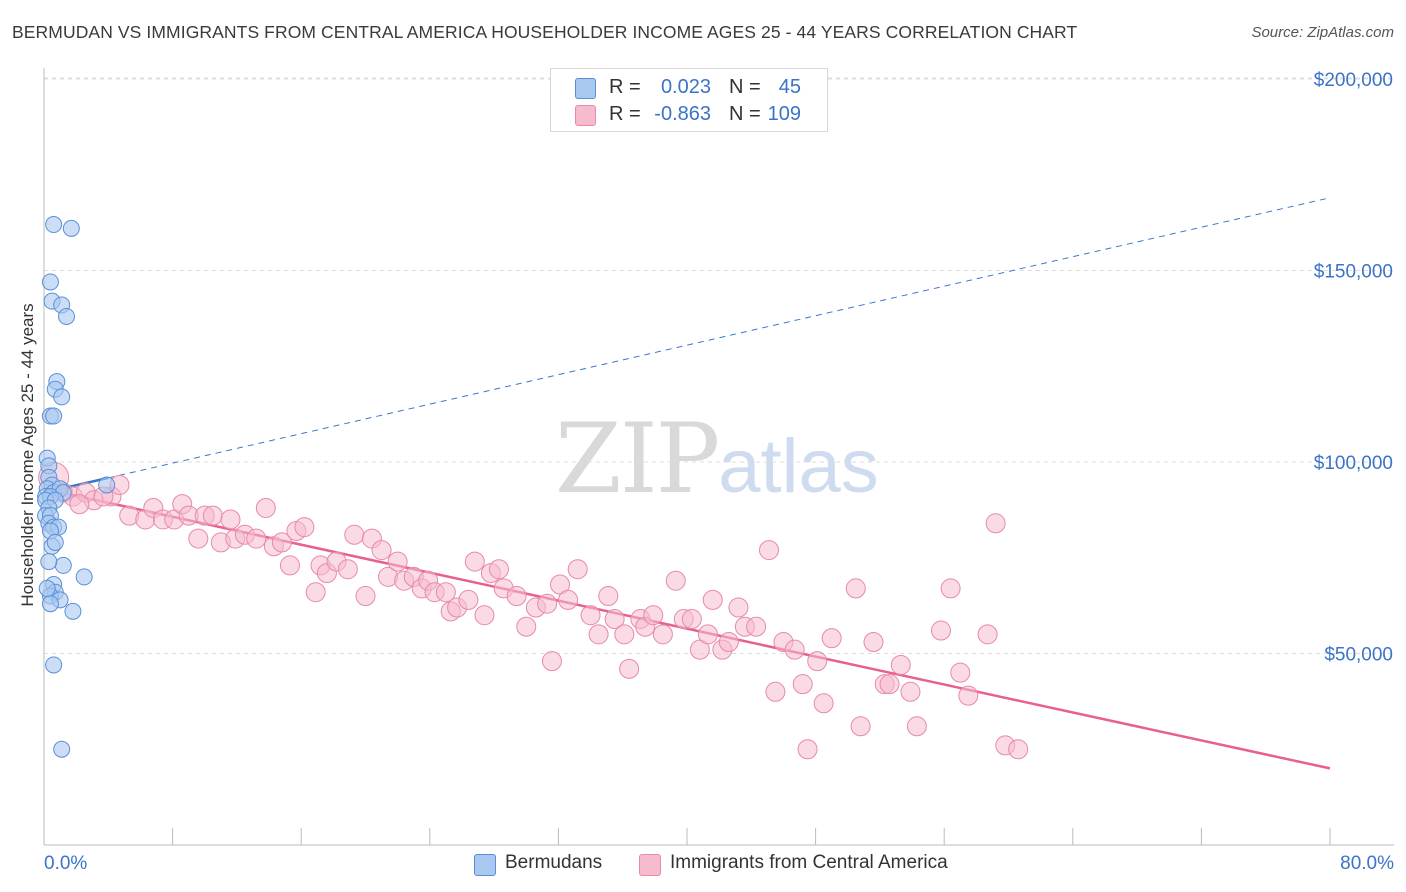 The height and width of the screenshot is (892, 1406). What do you see at coordinates (1353, 80) in the screenshot?
I see `y-tick-label: $200,000` at bounding box center [1353, 80].